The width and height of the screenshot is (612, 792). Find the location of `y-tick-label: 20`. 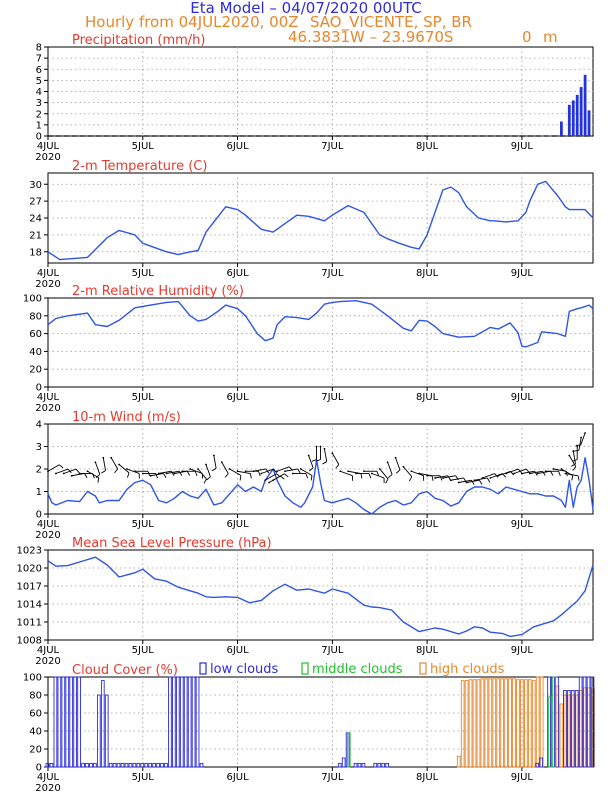

y-tick-label: 20 is located at coordinates (35, 370).